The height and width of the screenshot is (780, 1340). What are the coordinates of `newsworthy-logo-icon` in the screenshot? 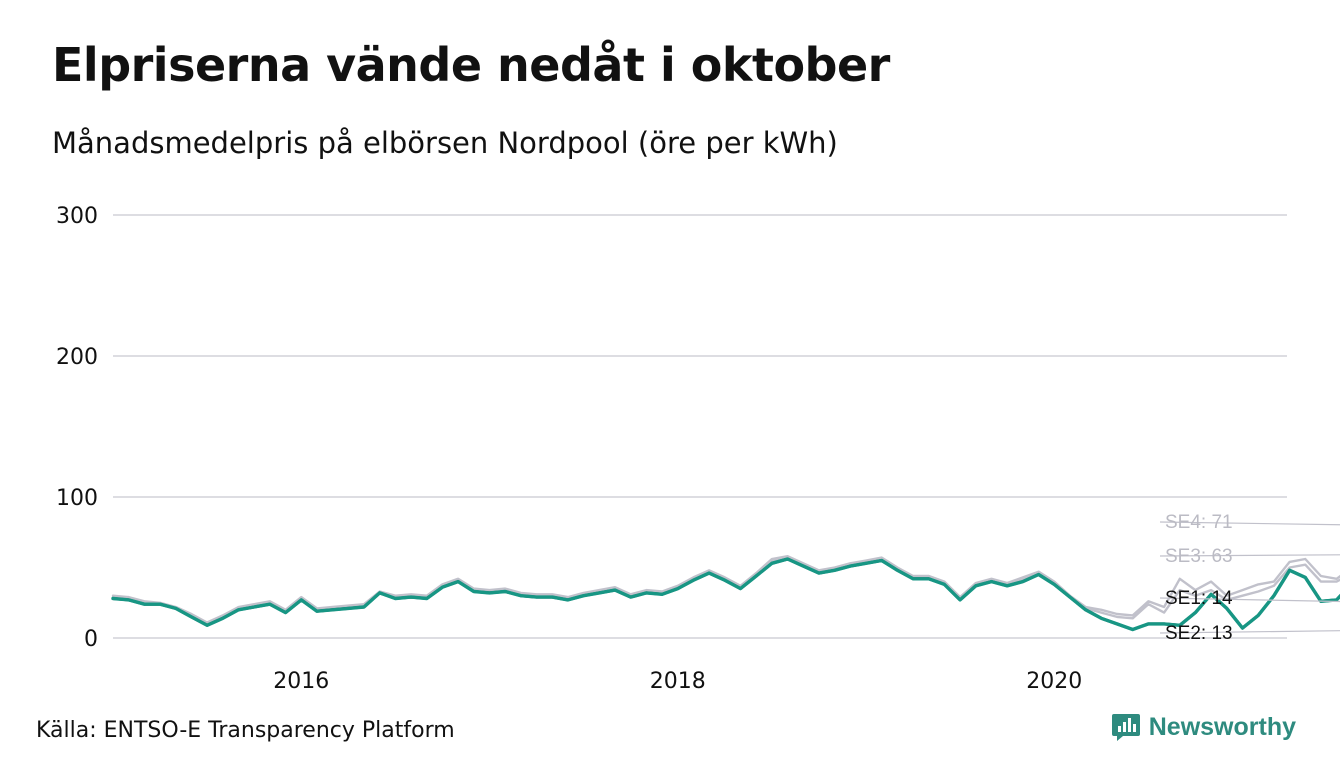 It's located at (1126, 727).